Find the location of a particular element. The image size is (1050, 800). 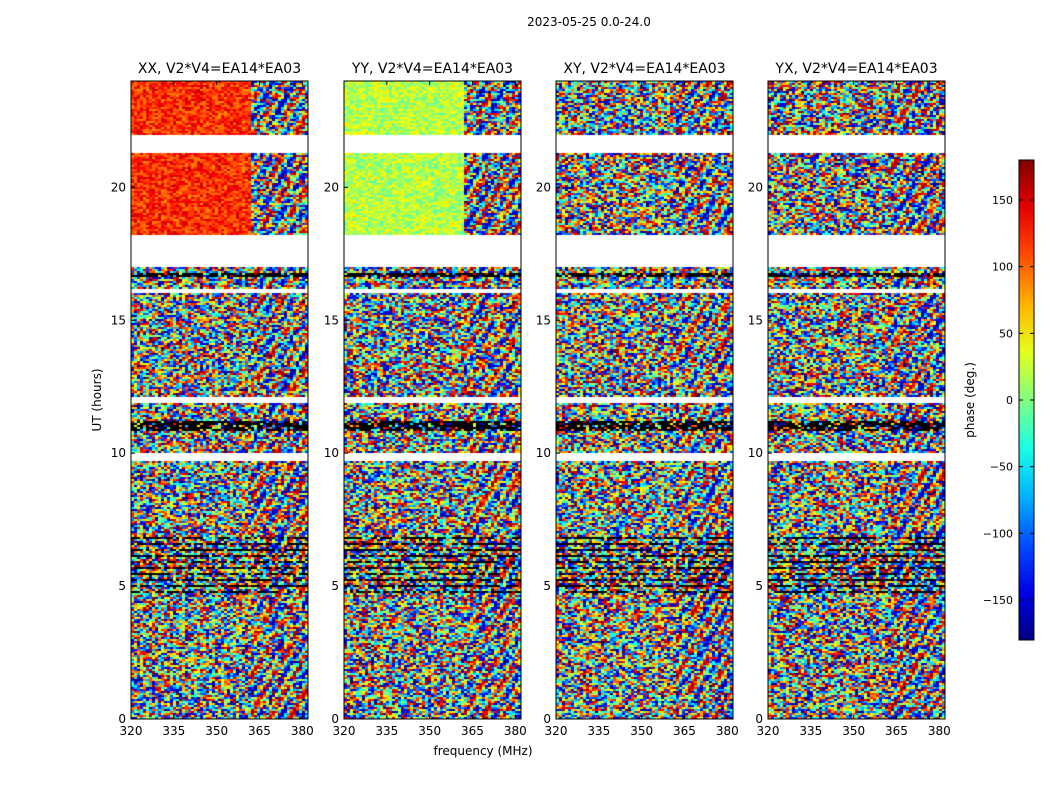

panel-title: YY, V2*V4=EA14*EA03 is located at coordinates (432, 69).